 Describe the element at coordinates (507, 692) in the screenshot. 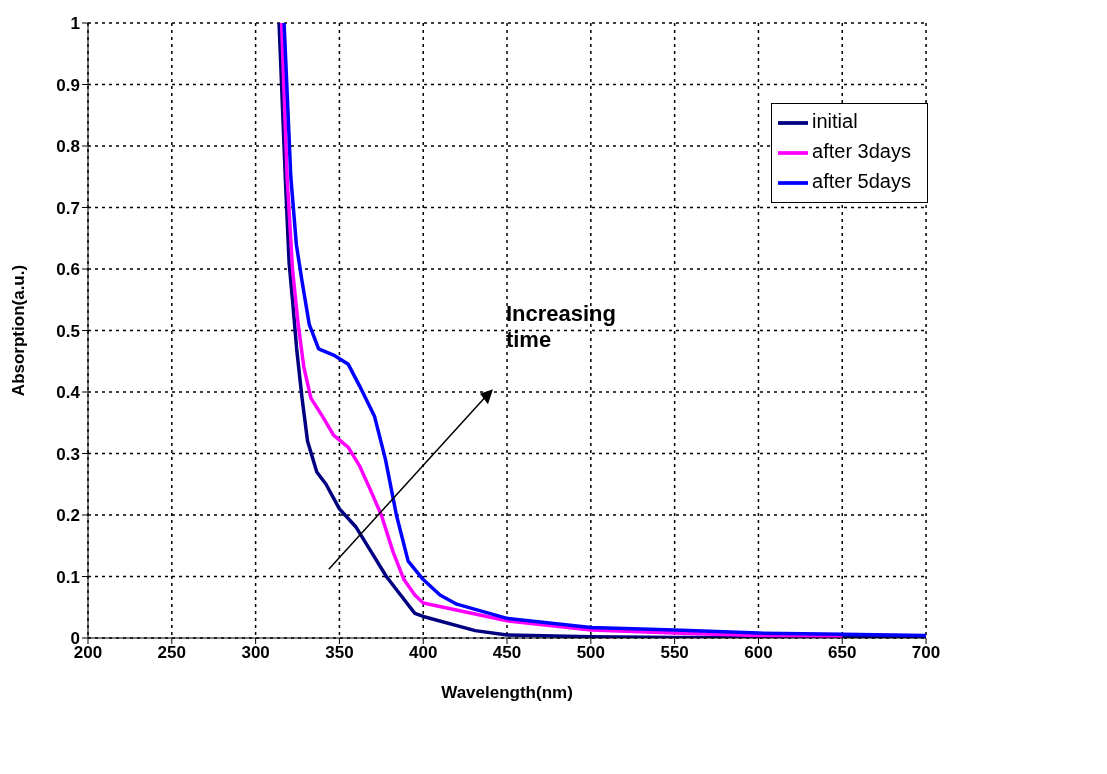

I see `x-axis-title: Wavelength(nm)` at that location.